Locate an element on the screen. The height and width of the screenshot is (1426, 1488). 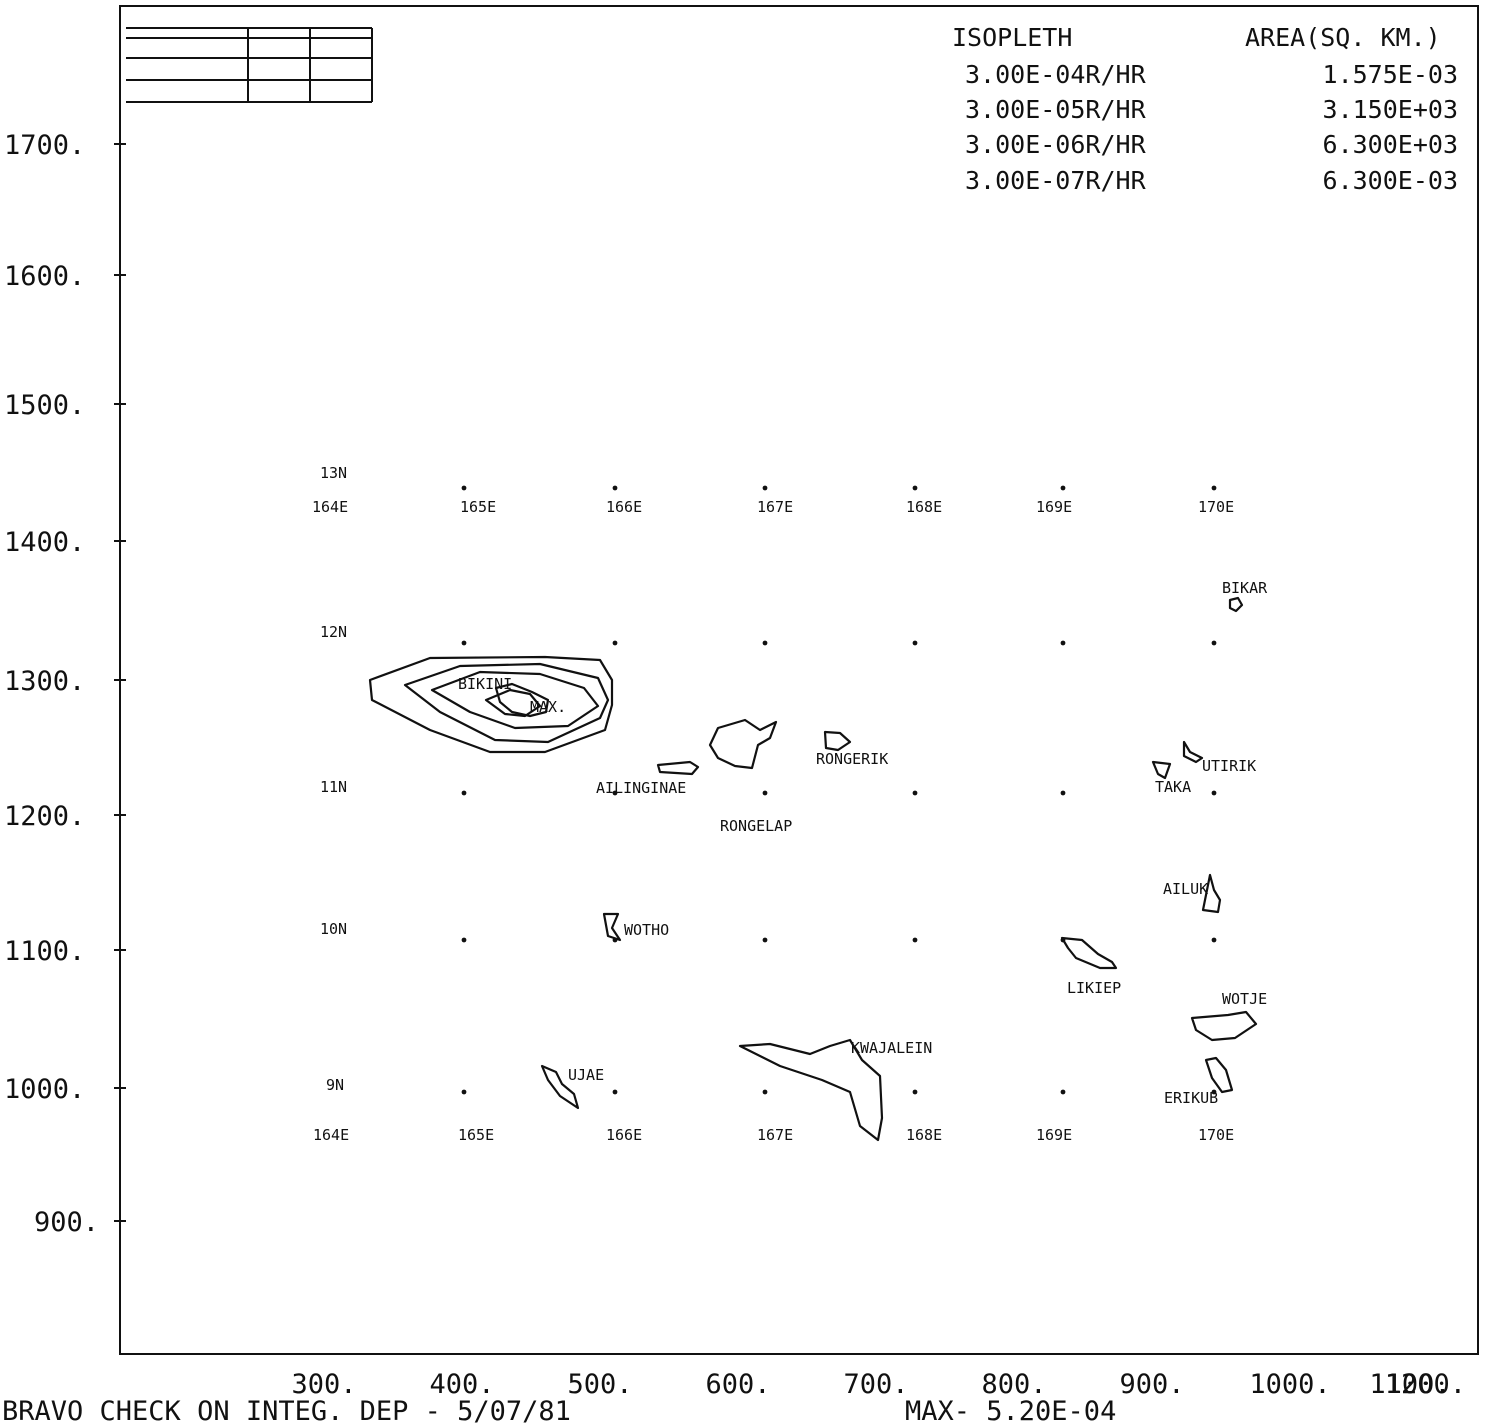
y-tick-label: 900. is located at coordinates (66, 1222).